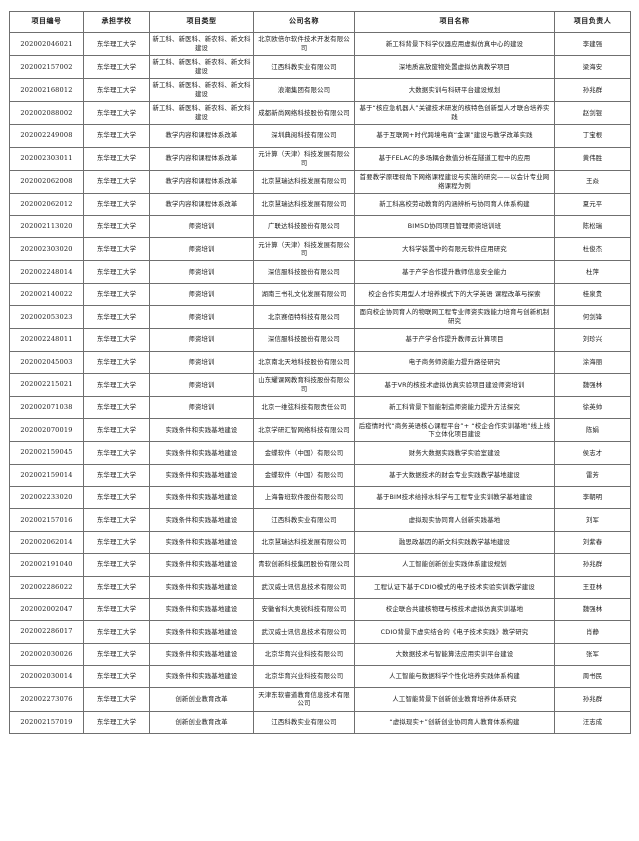 The width and height of the screenshot is (639, 841). I want to click on cell-code: 202002286017, so click(46, 632).